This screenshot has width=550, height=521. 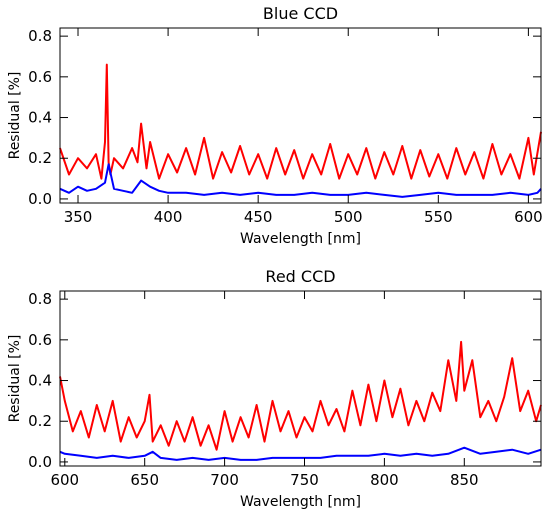 I want to click on x-tick-label: 650, so click(x=144, y=480).